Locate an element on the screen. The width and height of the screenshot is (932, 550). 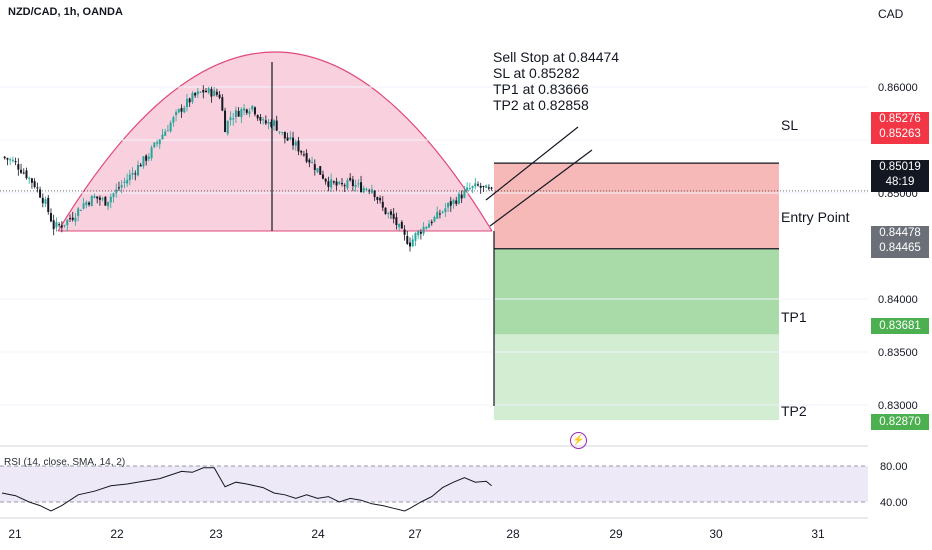
tp1-zone is located at coordinates (636, 291).